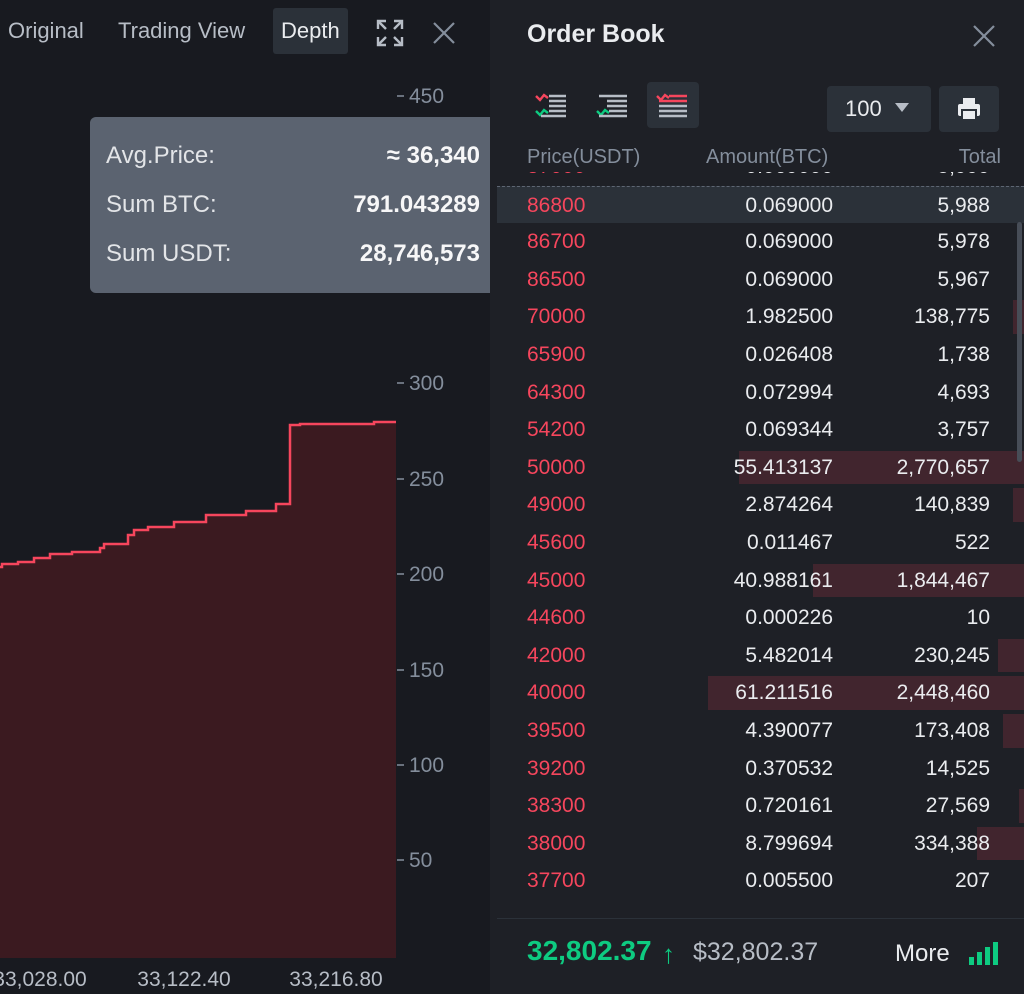  What do you see at coordinates (760, 430) in the screenshot?
I see `order-book-row: 54200 0.069344 3,757` at bounding box center [760, 430].